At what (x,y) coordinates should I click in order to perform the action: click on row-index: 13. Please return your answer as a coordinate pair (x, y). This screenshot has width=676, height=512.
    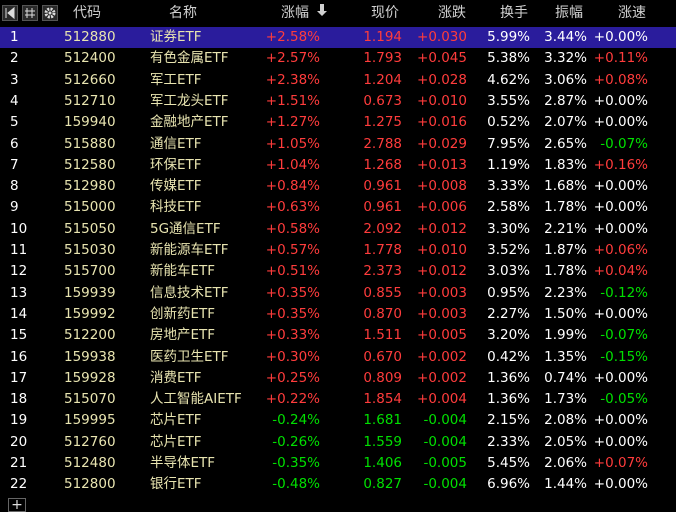
    Looking at the image, I should click on (19, 292).